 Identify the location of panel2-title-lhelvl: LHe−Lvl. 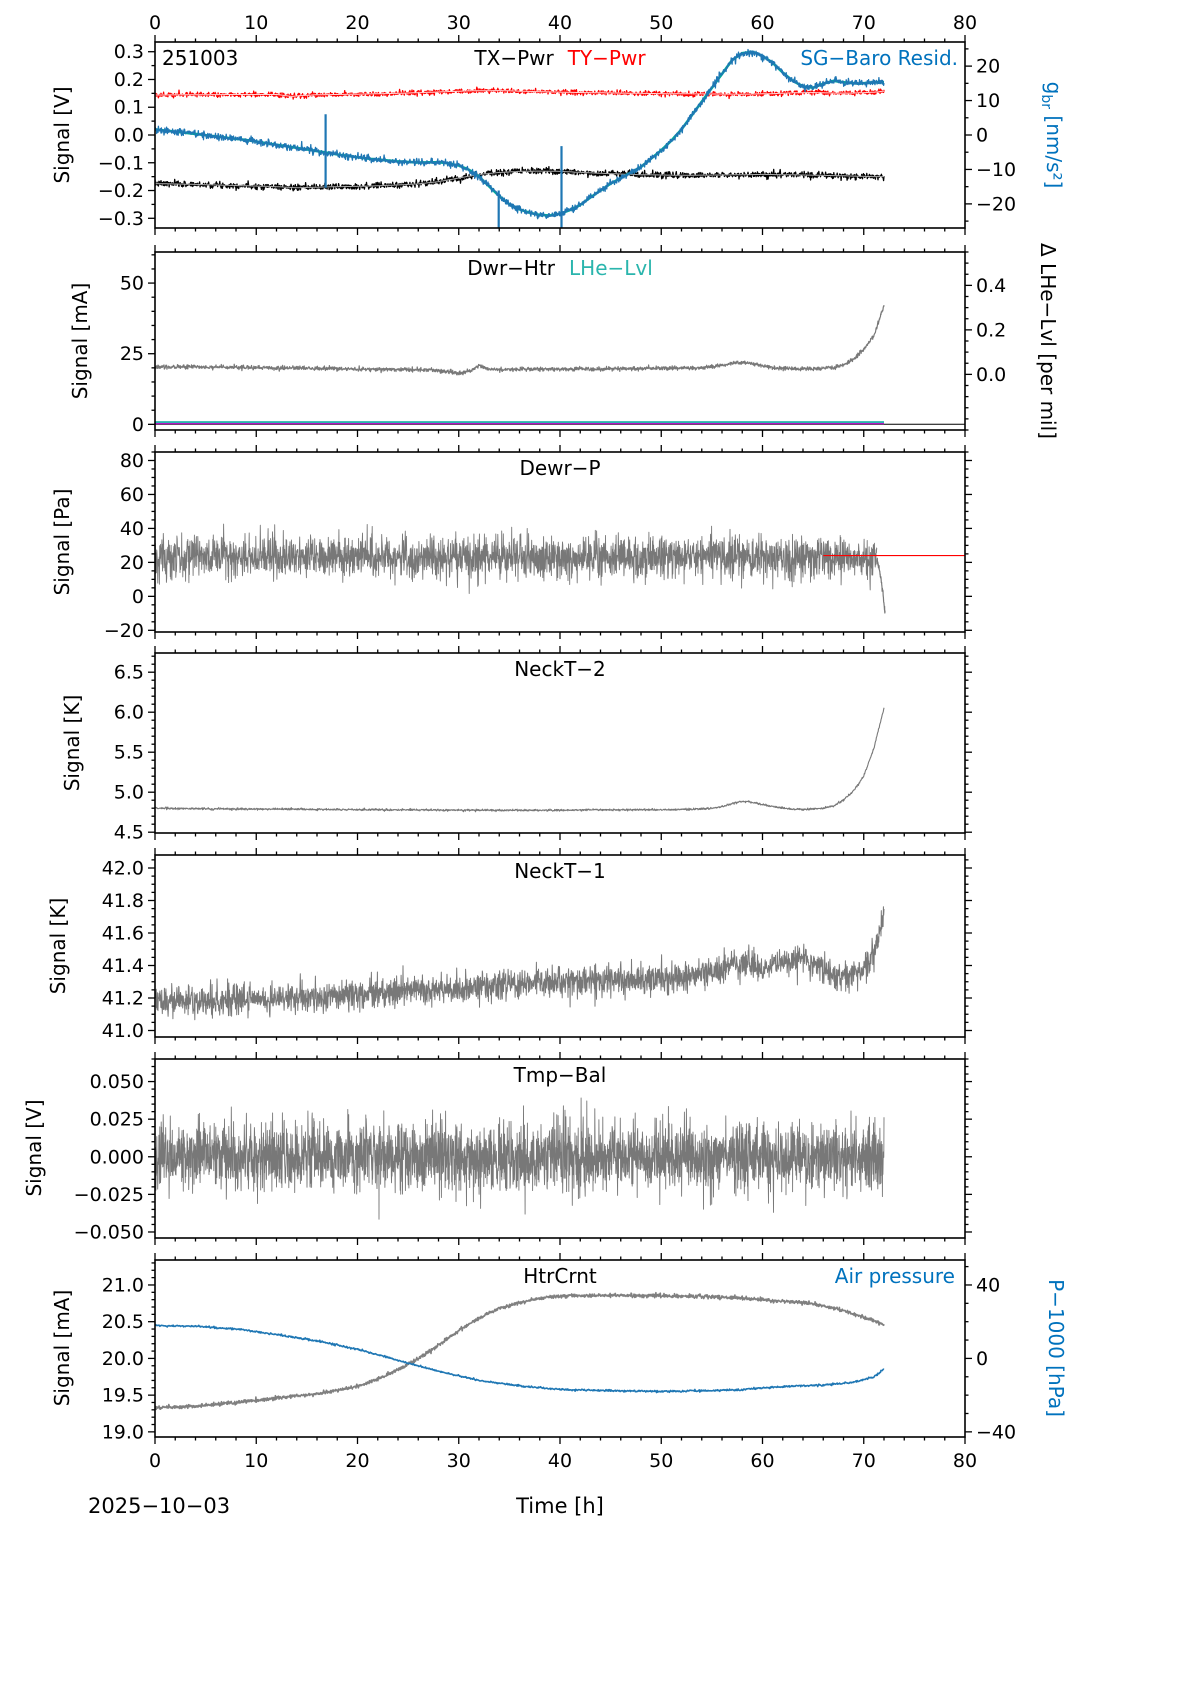
(611, 268).